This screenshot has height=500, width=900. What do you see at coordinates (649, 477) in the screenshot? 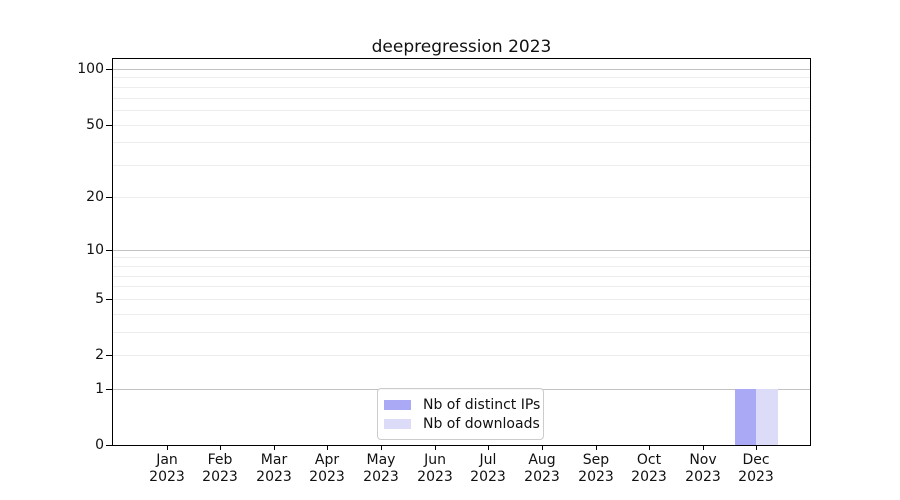
I see `x-tick-year-oct: 2023` at bounding box center [649, 477].